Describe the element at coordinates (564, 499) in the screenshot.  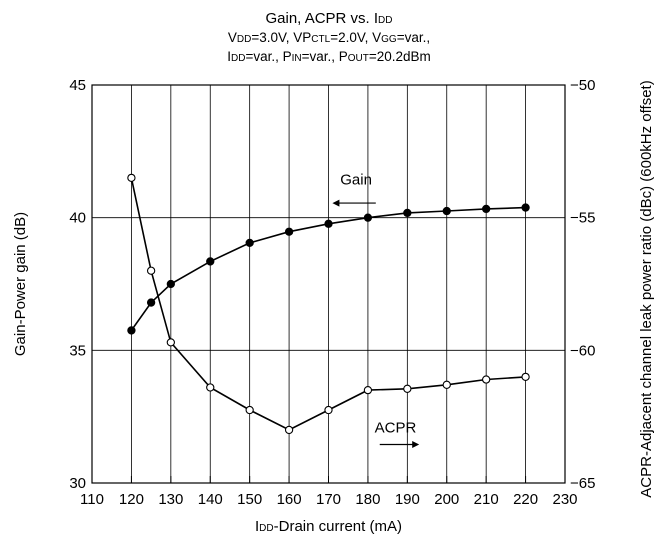
I see `x-tick-label: 230` at that location.